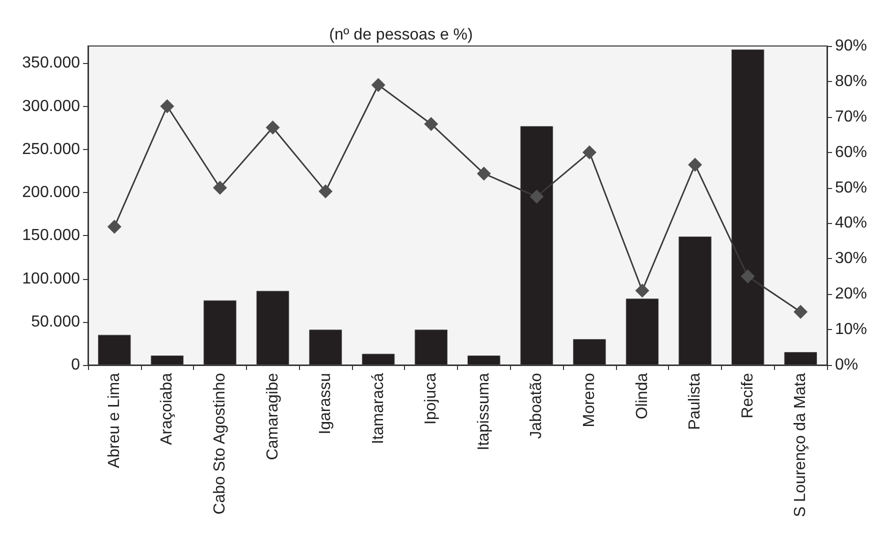 The image size is (874, 547). I want to click on y-tick-label: 150.000, so click(51, 235).